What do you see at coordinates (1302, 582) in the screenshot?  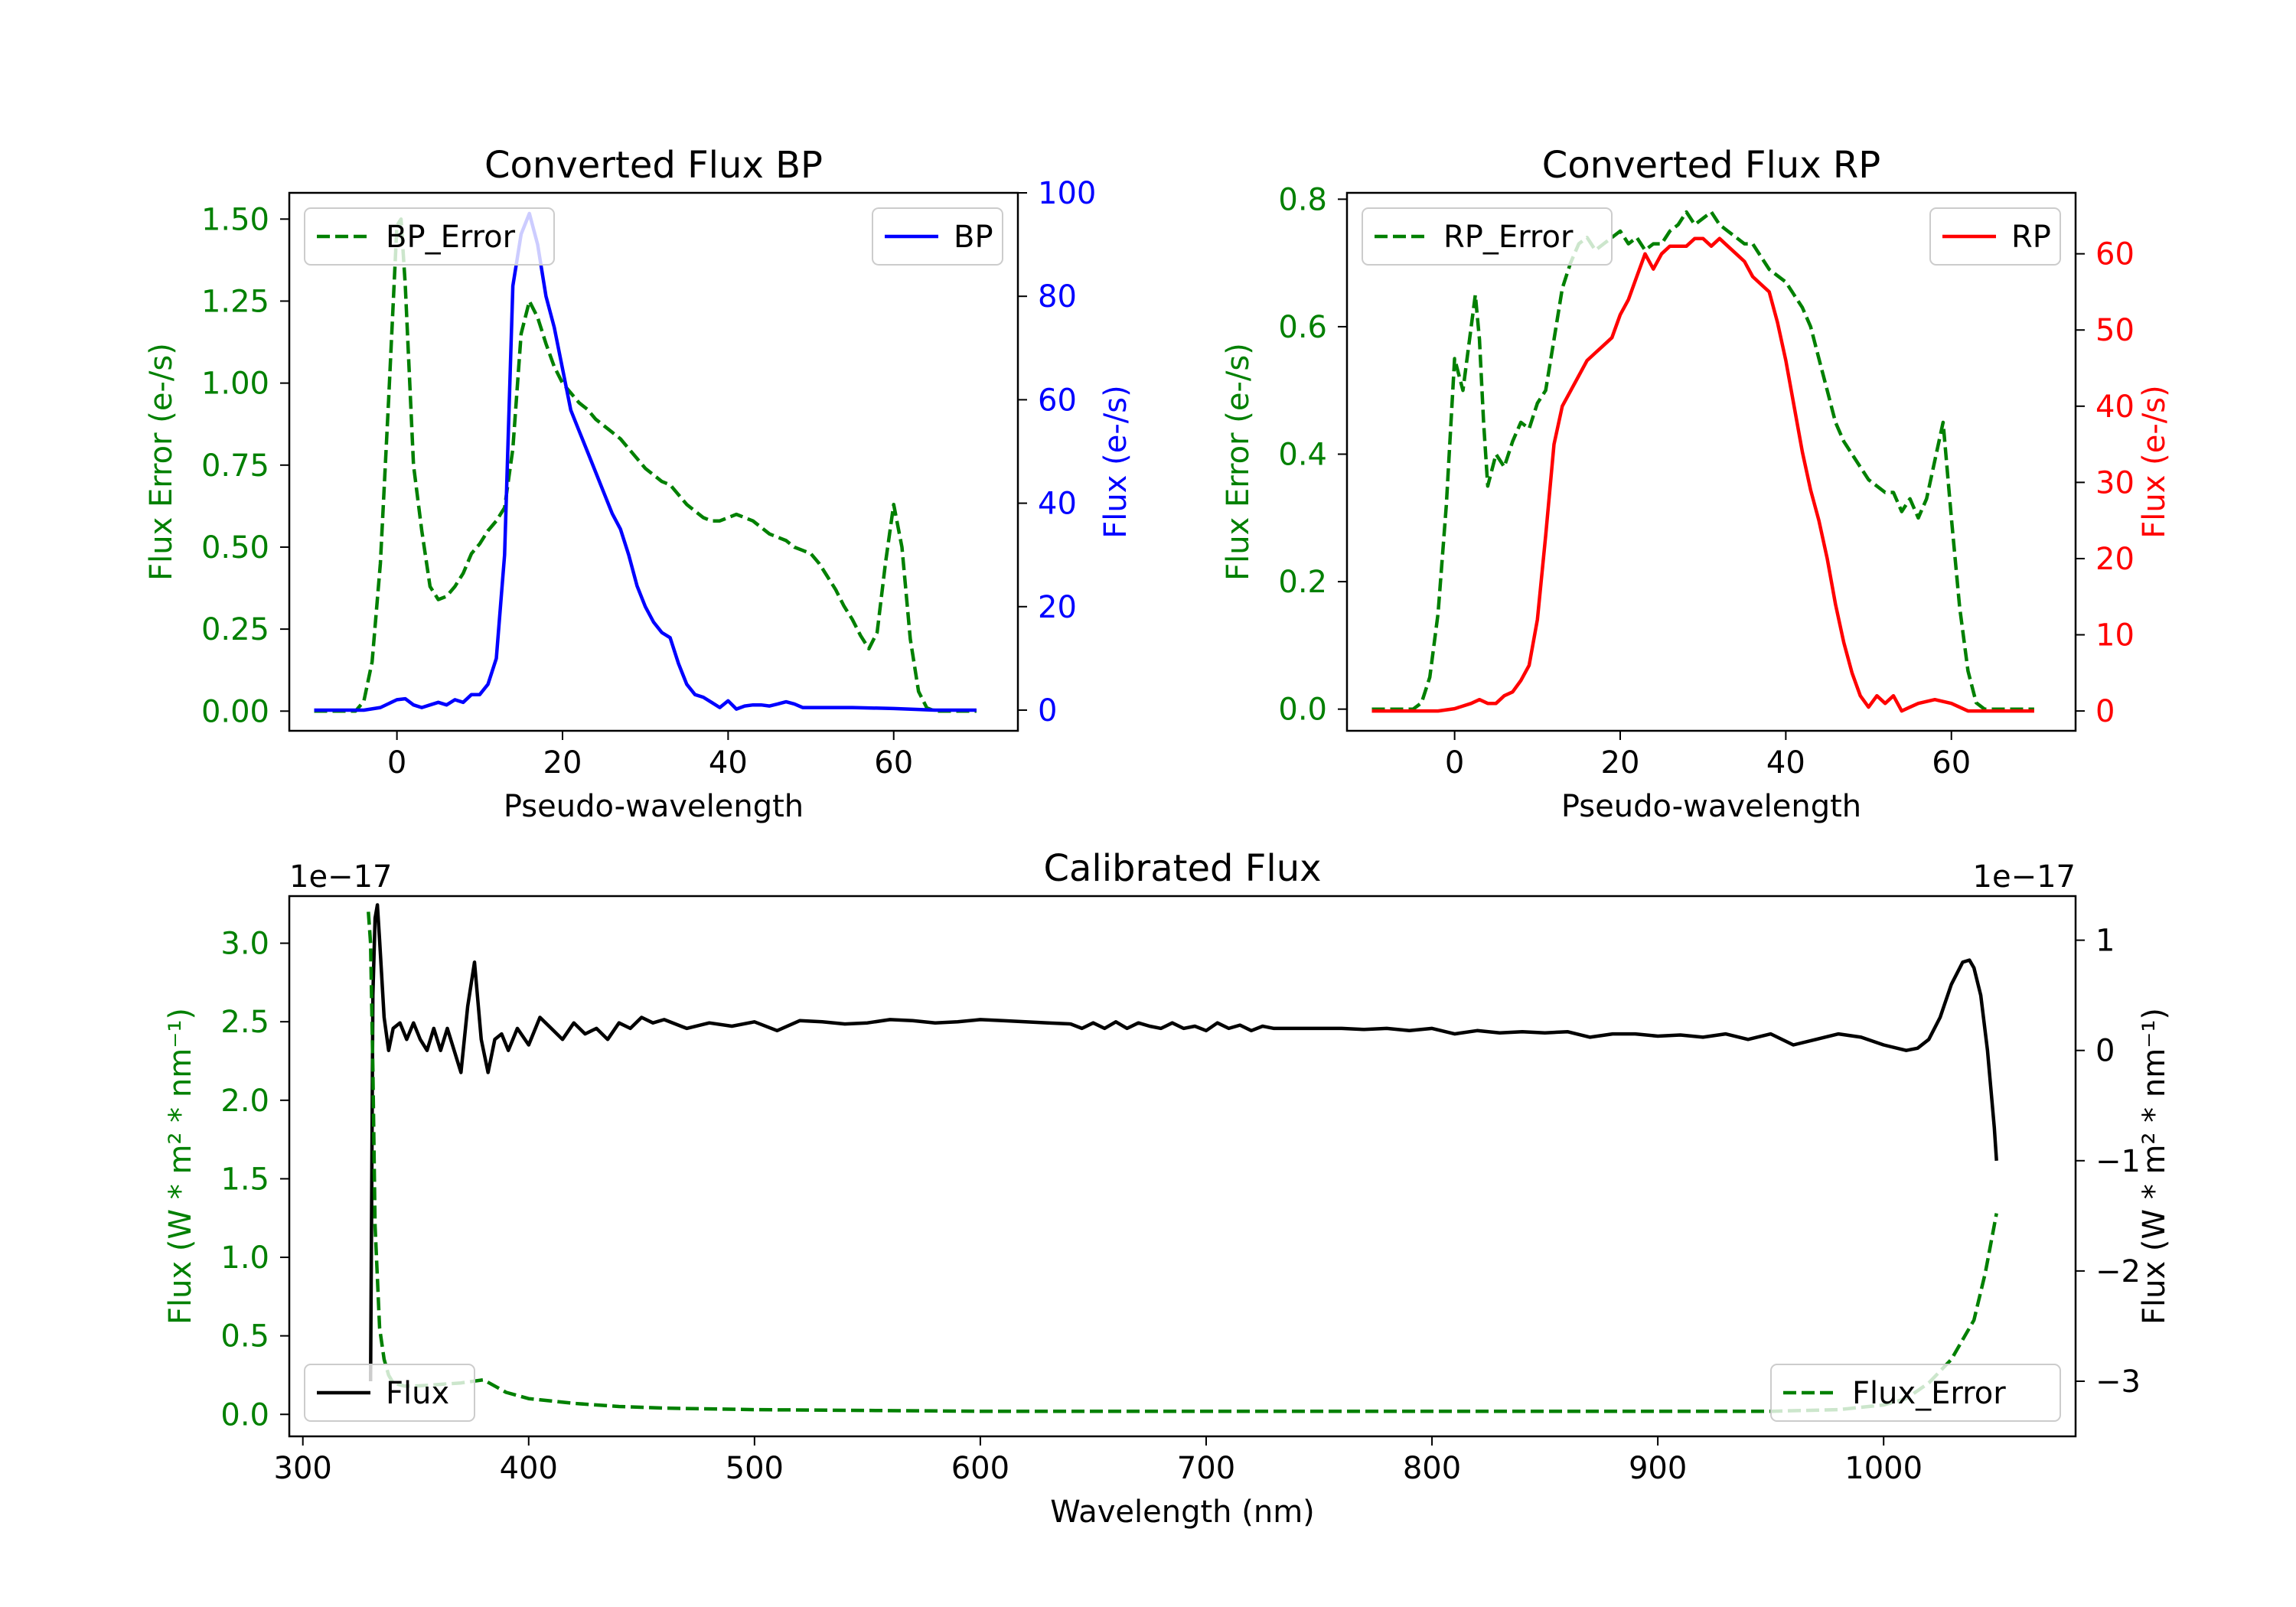 I see `left-y-tick-label: 0.2` at bounding box center [1302, 582].